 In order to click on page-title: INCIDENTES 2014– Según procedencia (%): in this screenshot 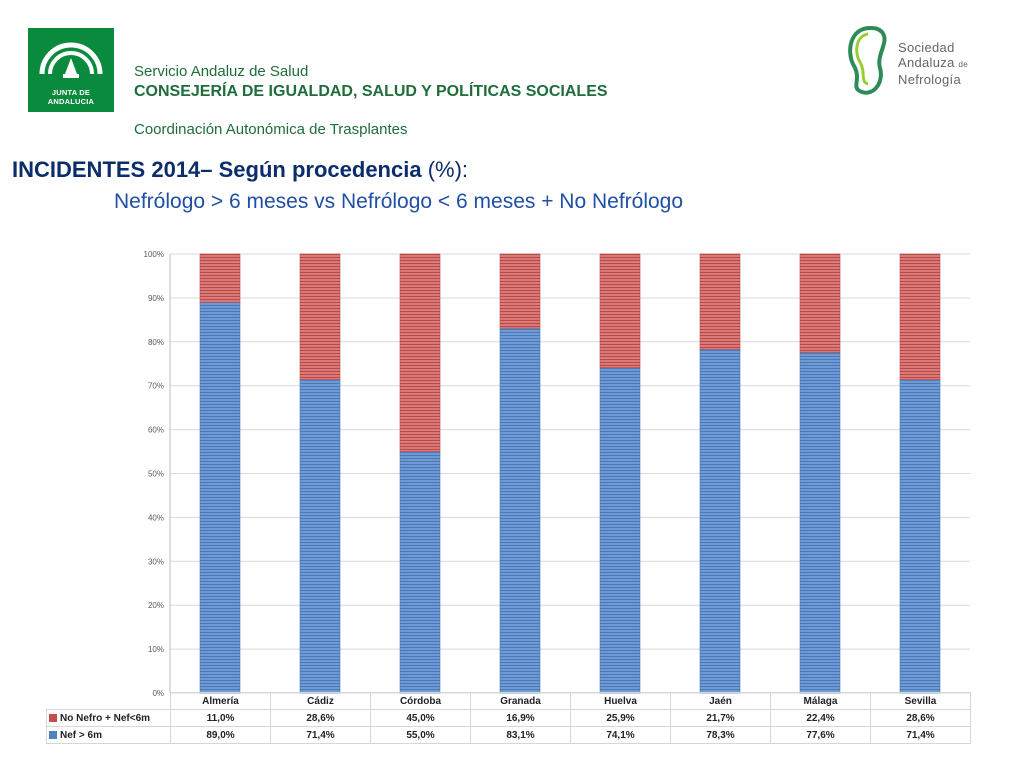, I will do `click(240, 169)`.